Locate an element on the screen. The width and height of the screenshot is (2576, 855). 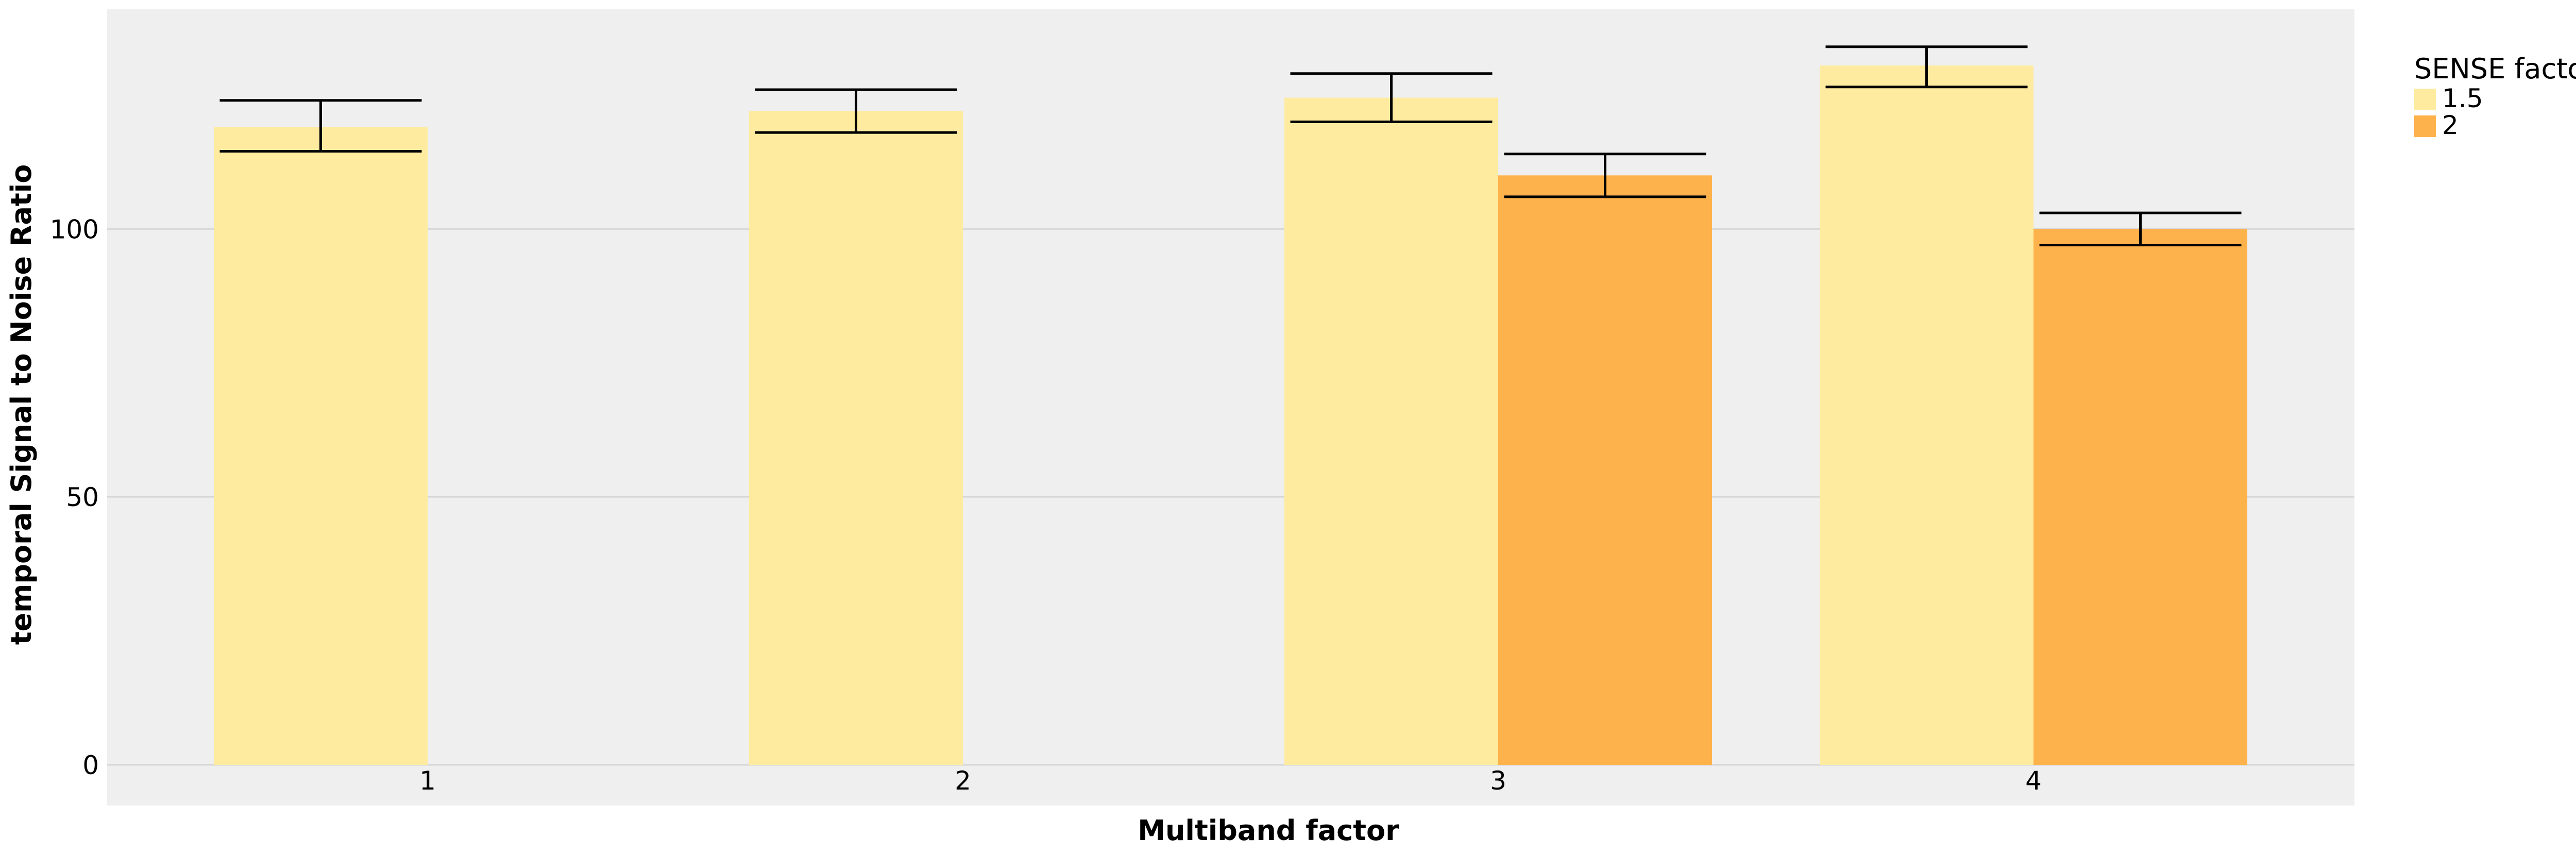
x-tick-label: 4 is located at coordinates (2033, 781).